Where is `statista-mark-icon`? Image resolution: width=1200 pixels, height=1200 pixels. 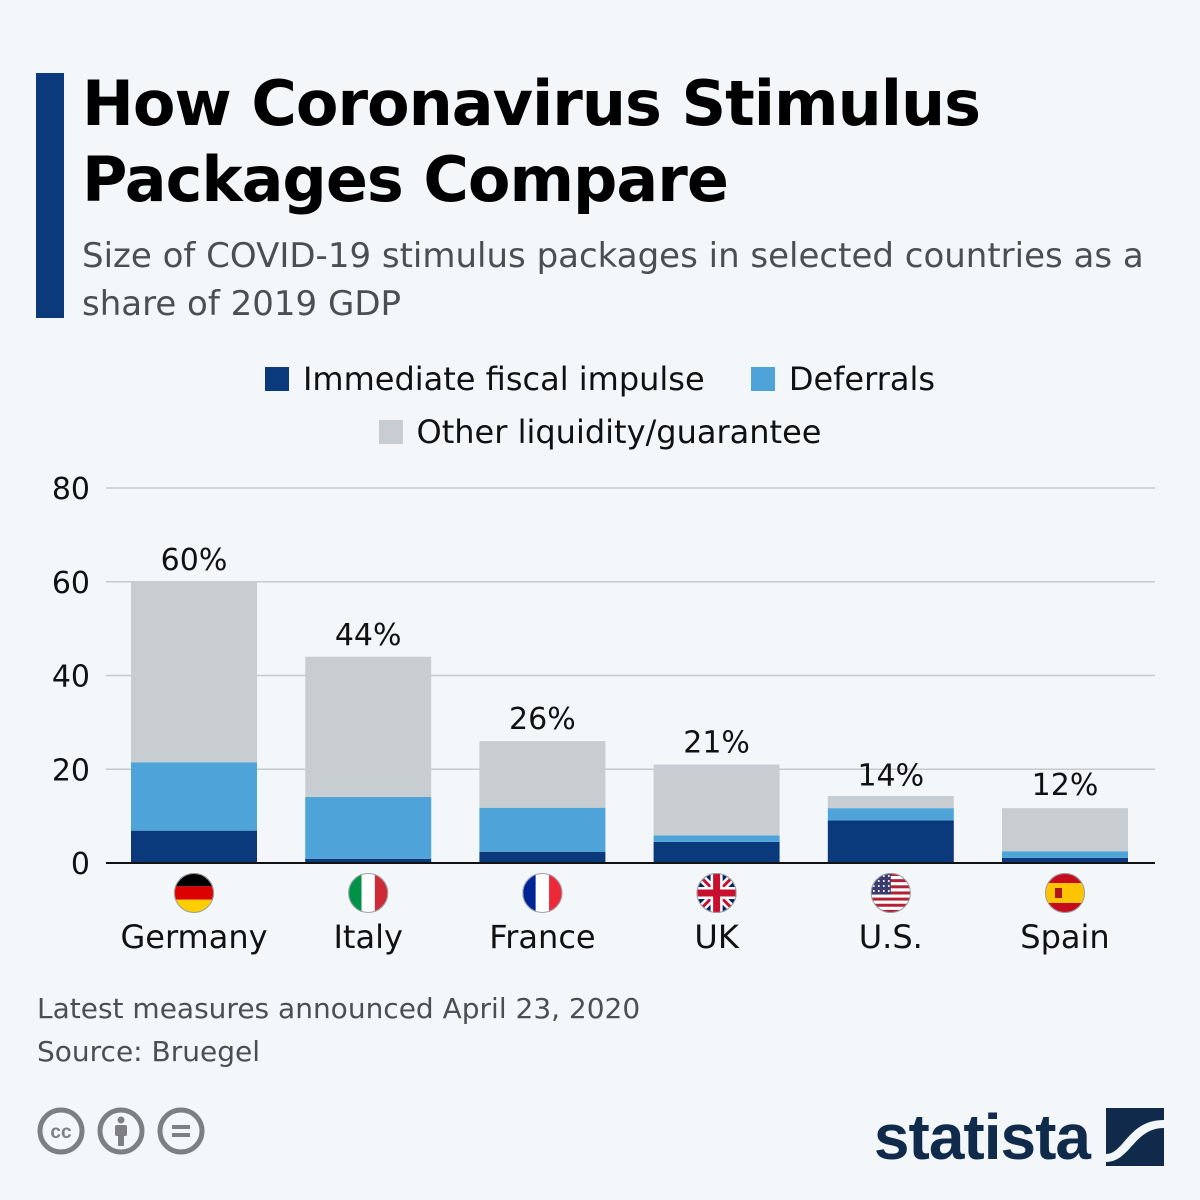
statista-mark-icon is located at coordinates (1135, 1137).